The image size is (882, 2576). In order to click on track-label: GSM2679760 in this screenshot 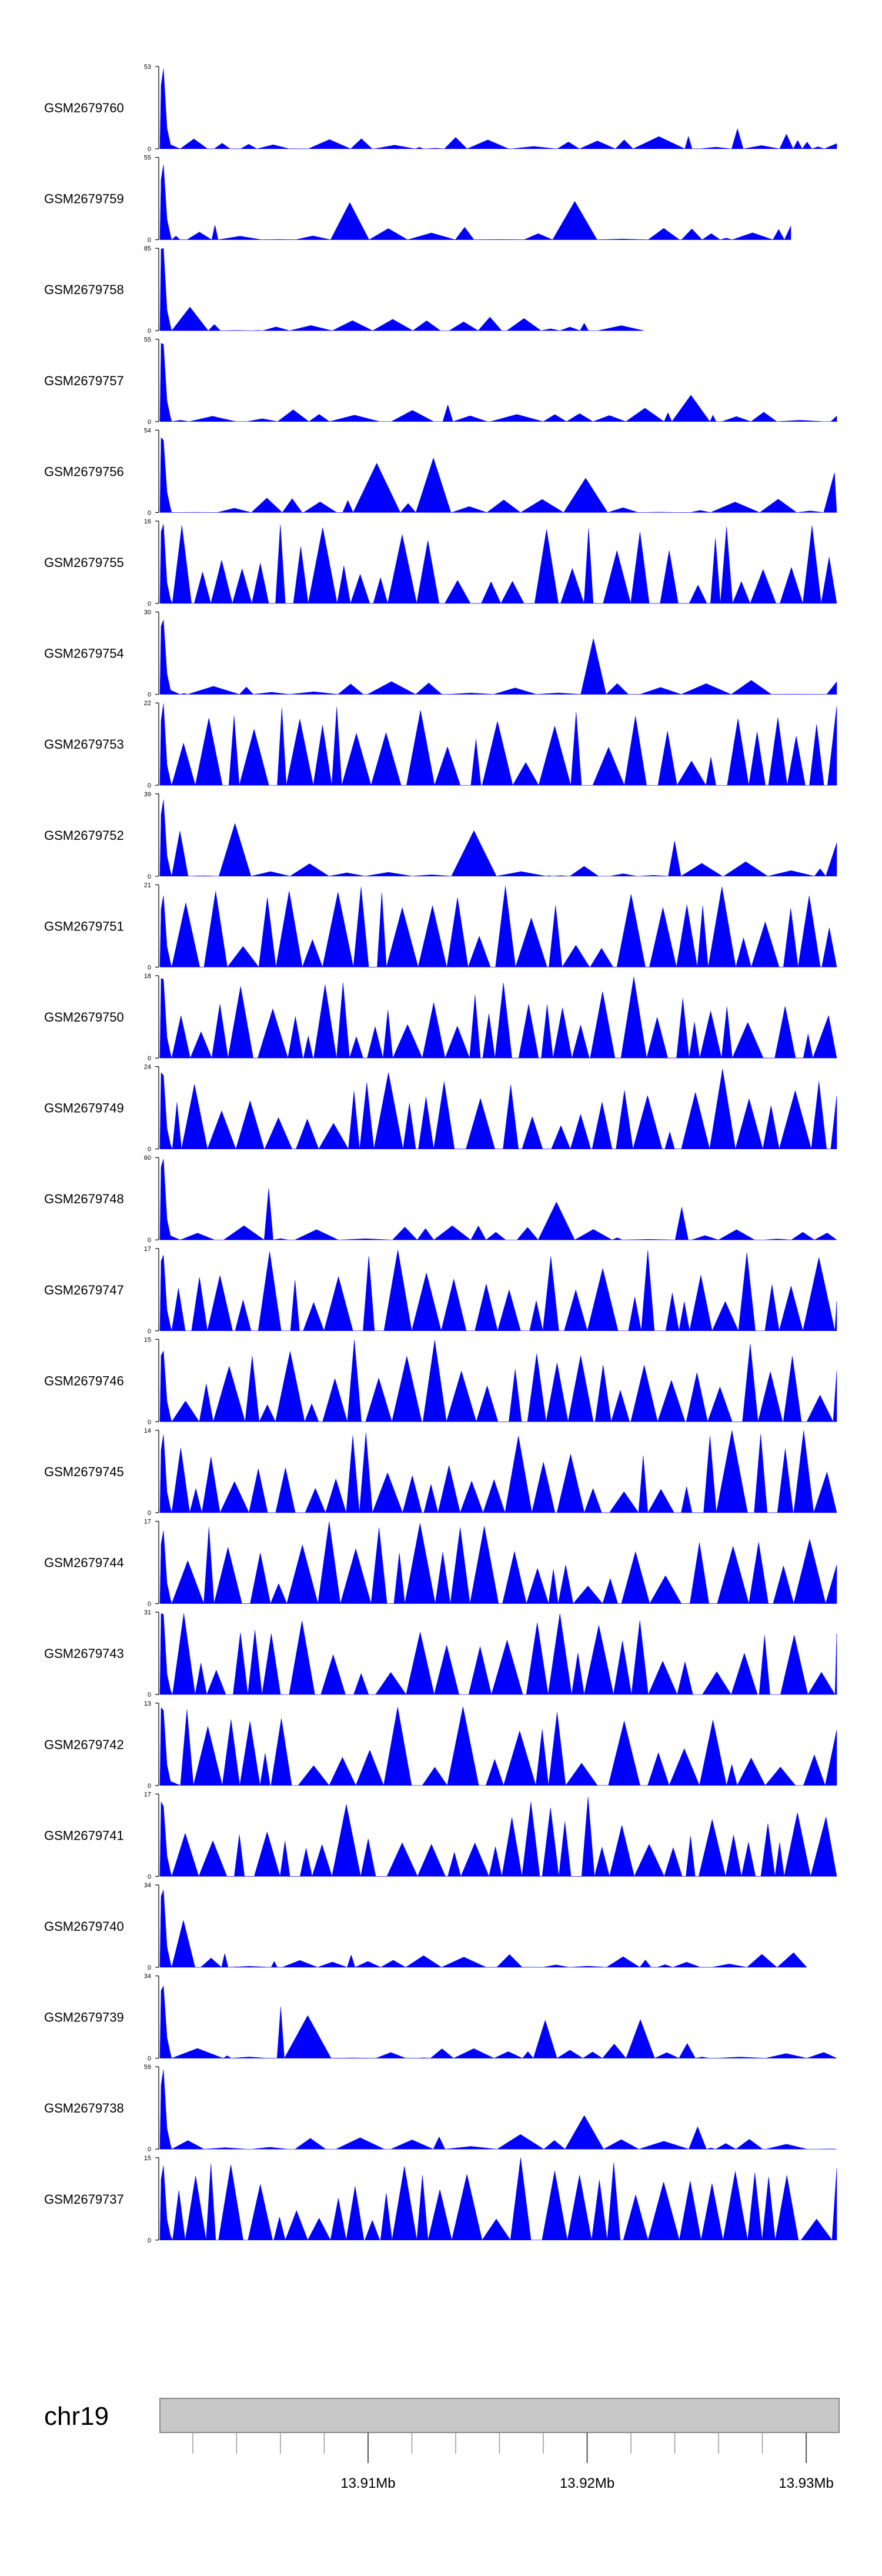, I will do `click(84, 108)`.